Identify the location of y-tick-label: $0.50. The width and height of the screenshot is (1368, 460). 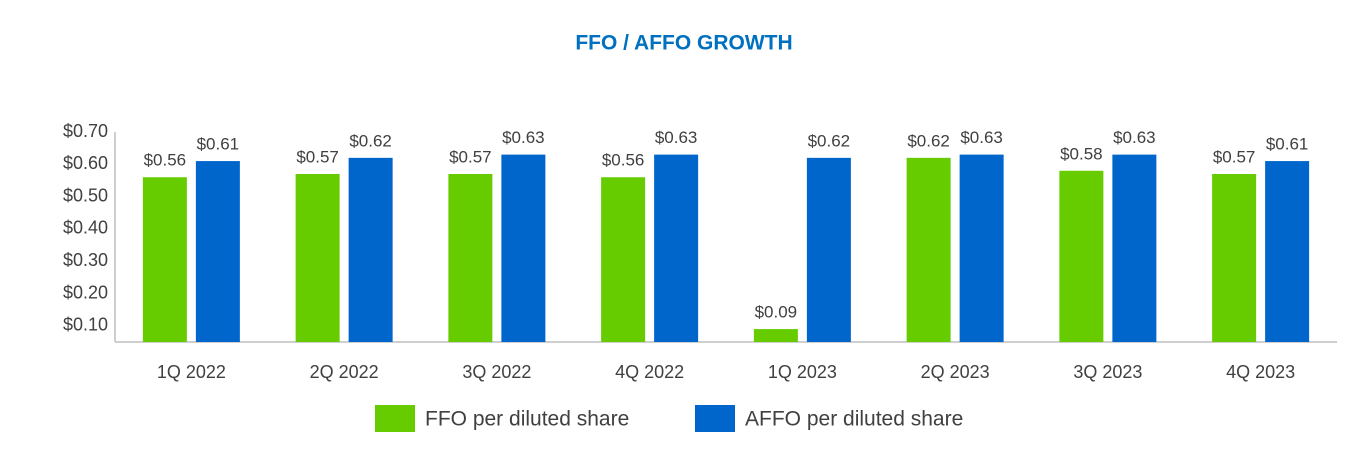
(85, 195).